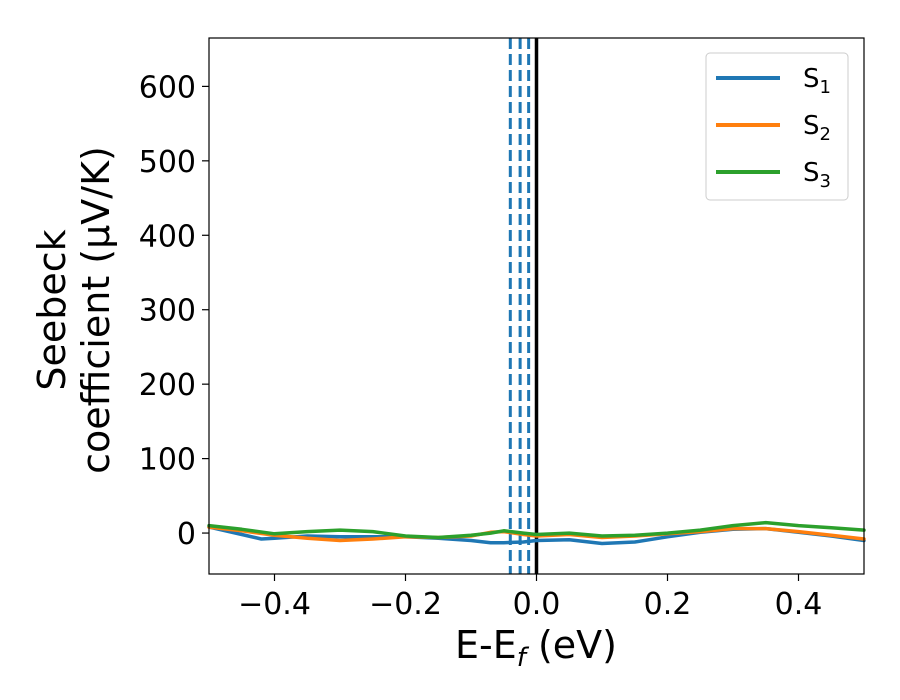 This screenshot has width=900, height=700. Describe the element at coordinates (536, 530) in the screenshot. I see `series-line-s3` at that location.